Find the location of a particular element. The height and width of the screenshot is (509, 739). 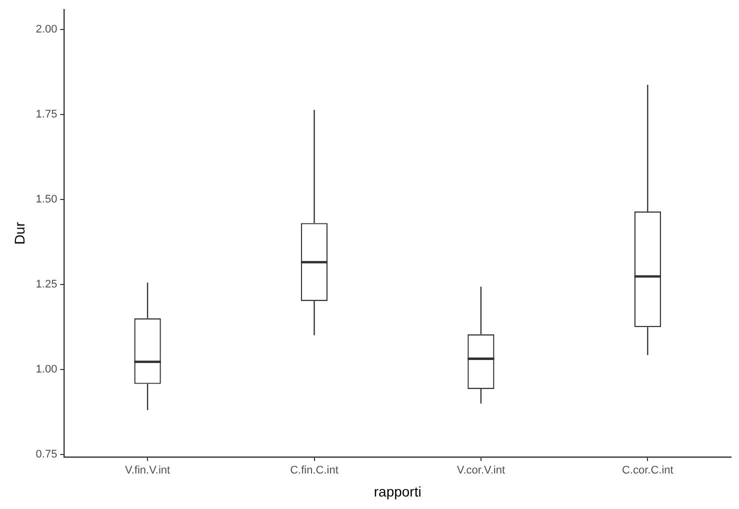

y-axis-title: Dur is located at coordinates (19, 233).